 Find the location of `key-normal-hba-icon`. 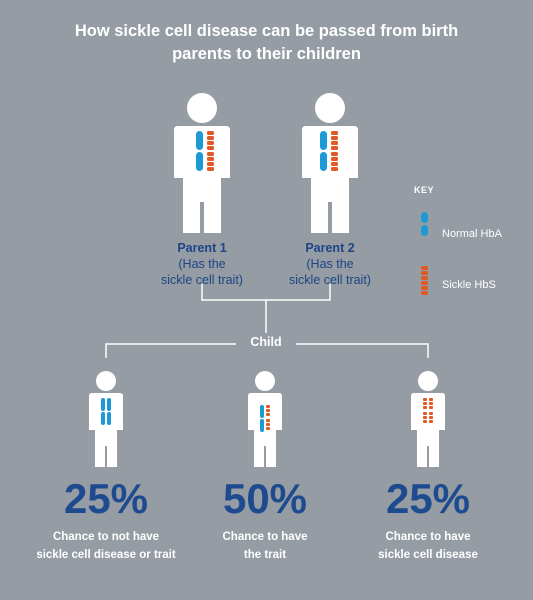

key-normal-hba-icon is located at coordinates (424, 224).